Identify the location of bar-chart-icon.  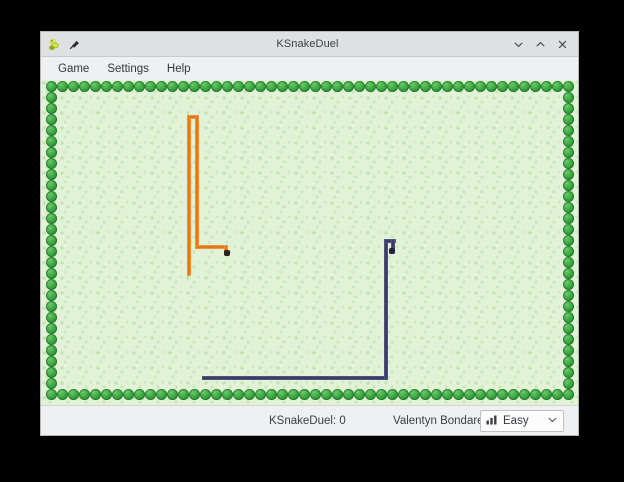
(492, 421).